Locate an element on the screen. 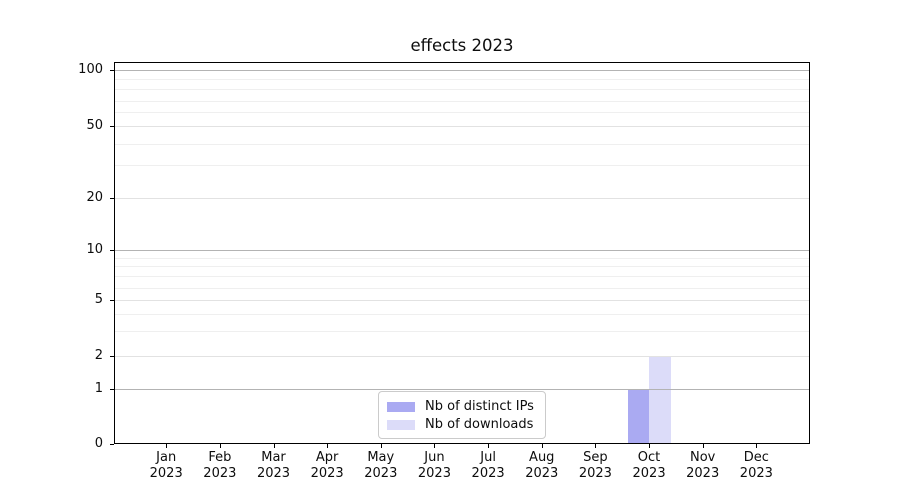 The width and height of the screenshot is (900, 500). x-tick-label: Nov 2023 is located at coordinates (703, 466).